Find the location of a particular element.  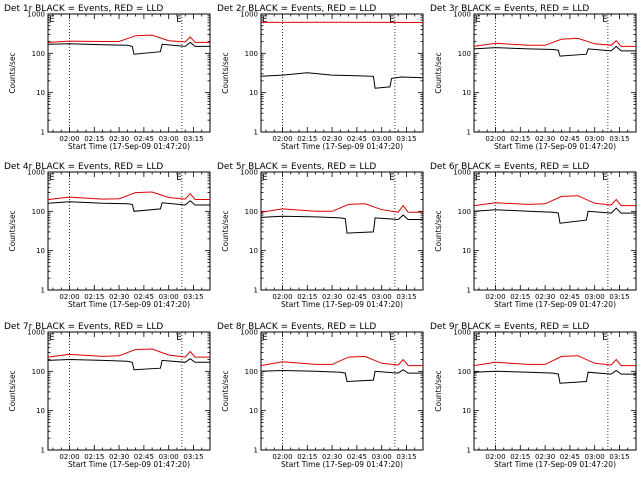

panel-title: Det 3r BLACK = Events, RED = LLD is located at coordinates (509, 9).